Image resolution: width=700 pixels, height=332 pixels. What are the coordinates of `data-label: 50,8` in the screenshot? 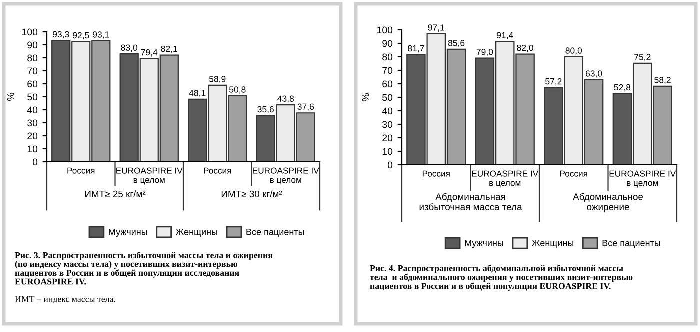 It's located at (237, 90).